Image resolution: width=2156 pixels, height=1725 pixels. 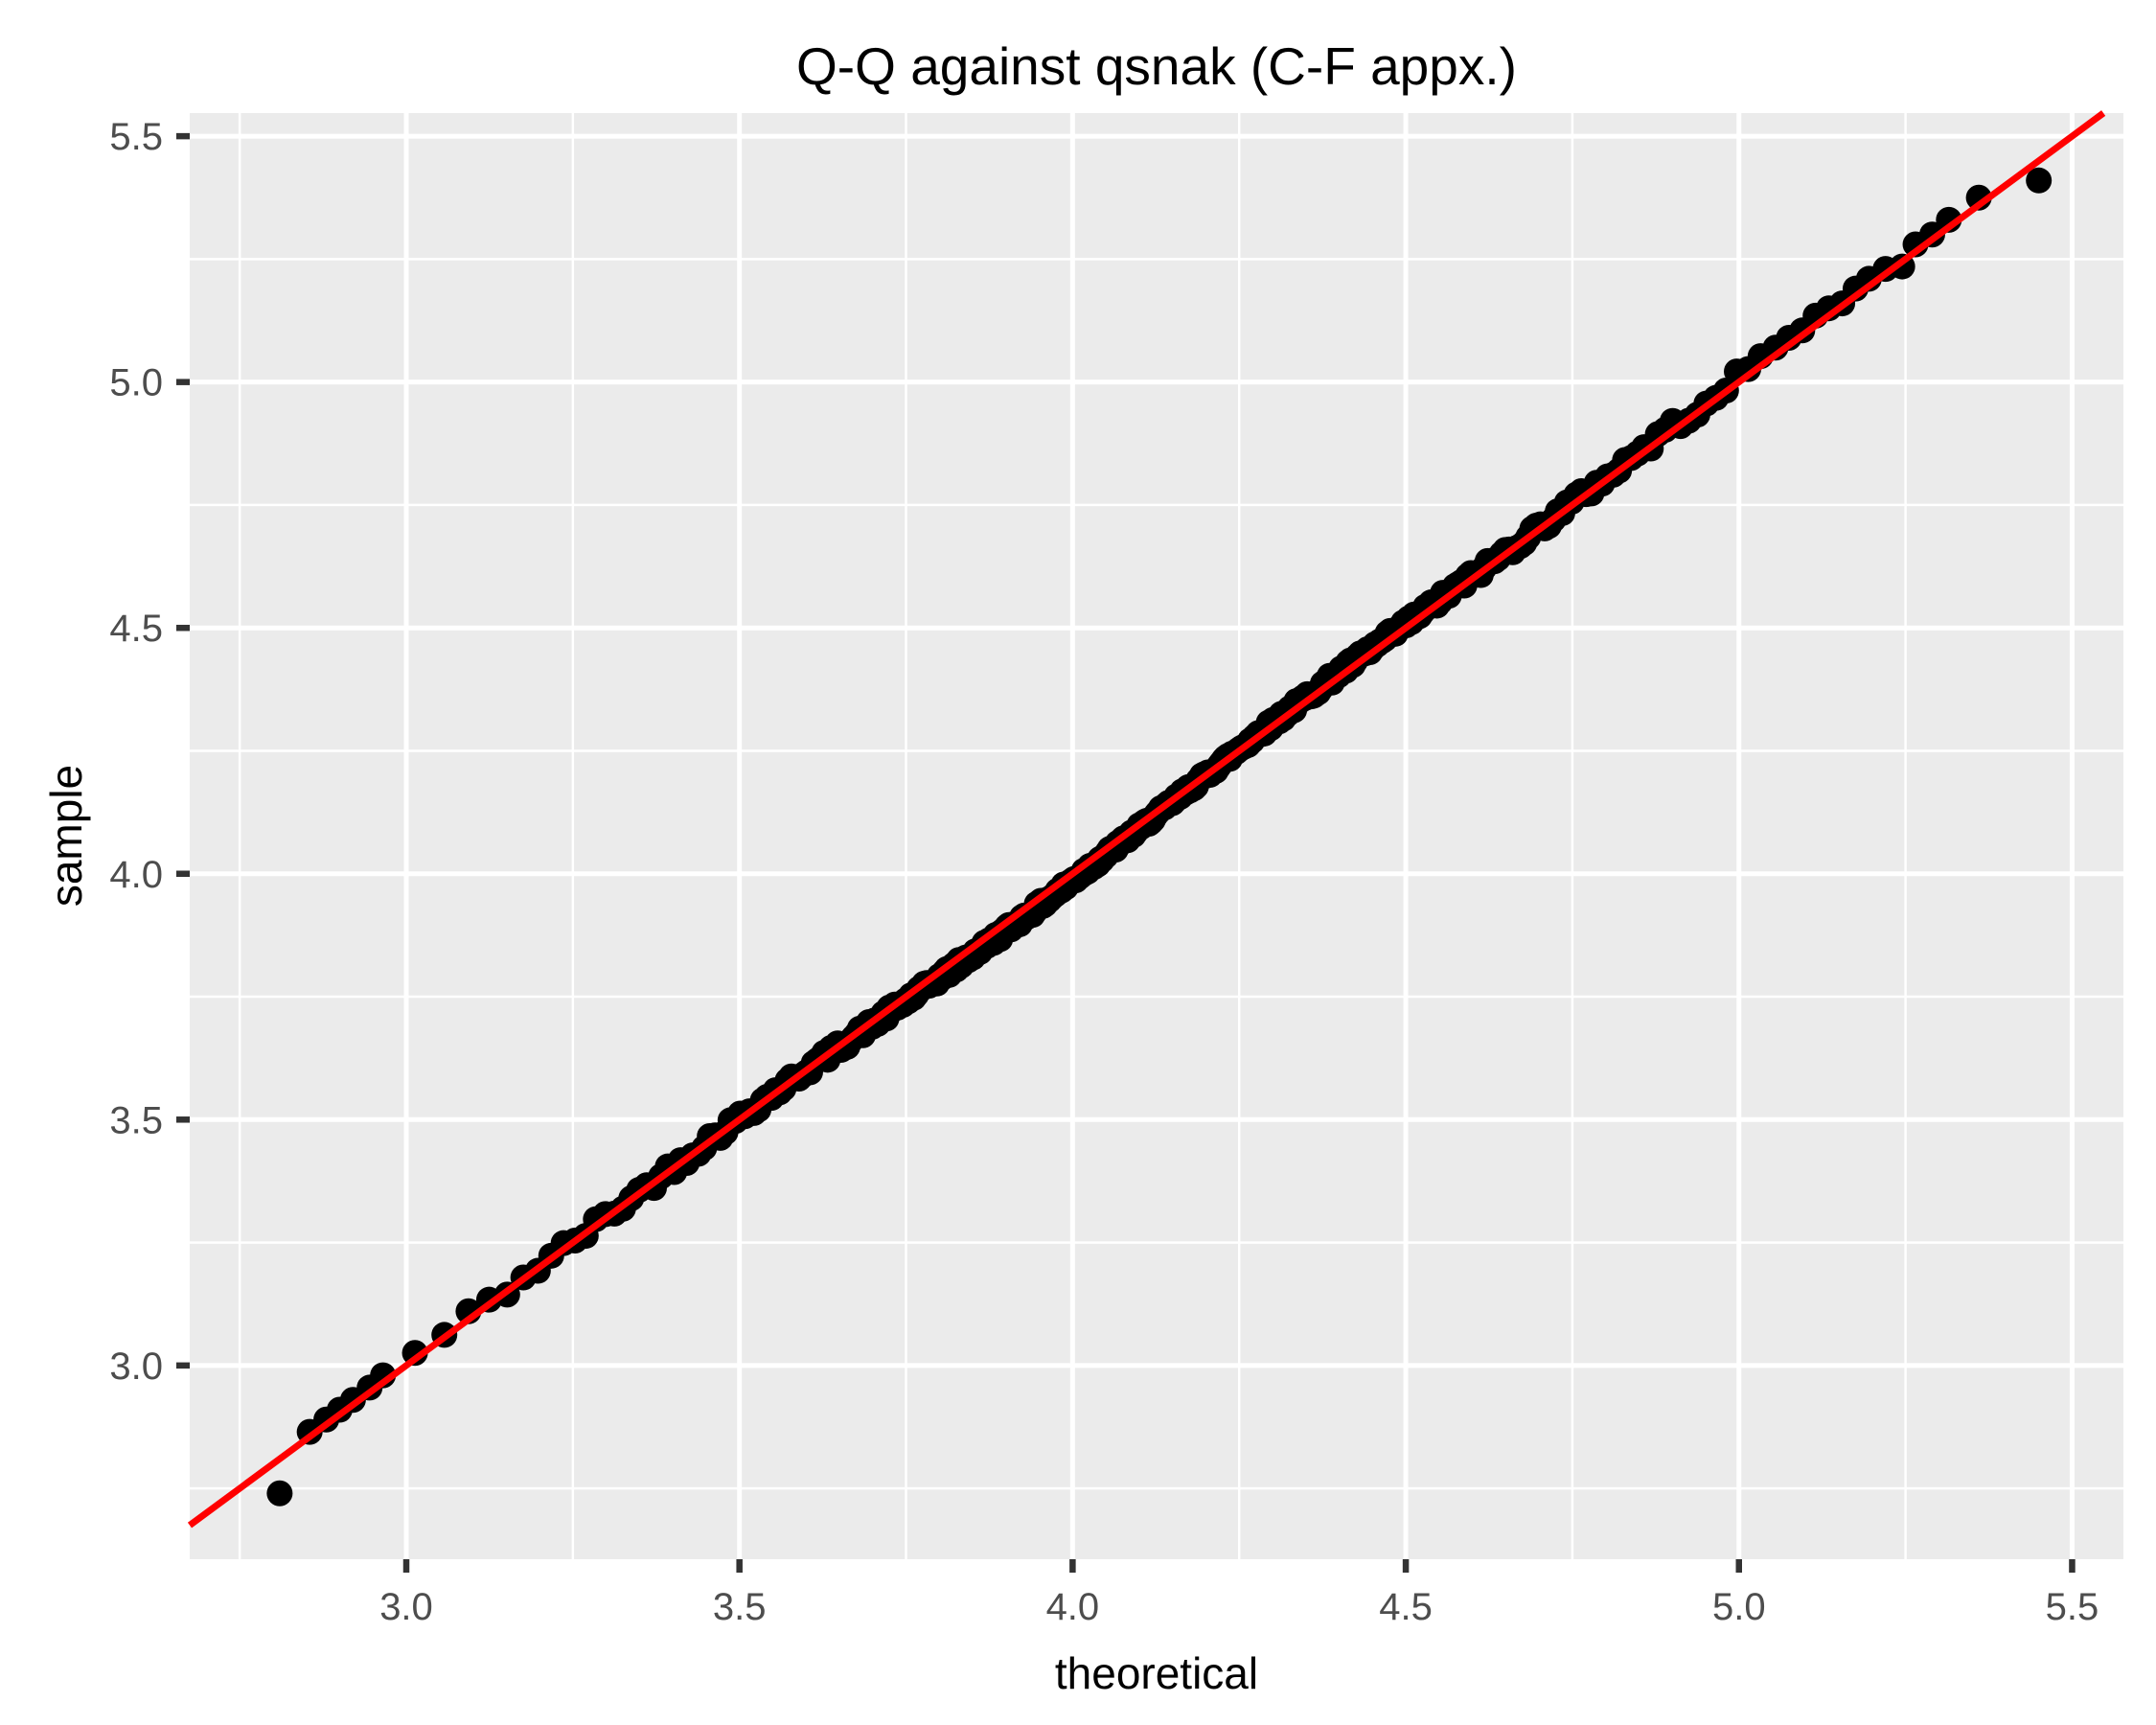 What do you see at coordinates (1156, 66) in the screenshot?
I see `plot-title: Q-Q against qsnak (C-F appx.)` at bounding box center [1156, 66].